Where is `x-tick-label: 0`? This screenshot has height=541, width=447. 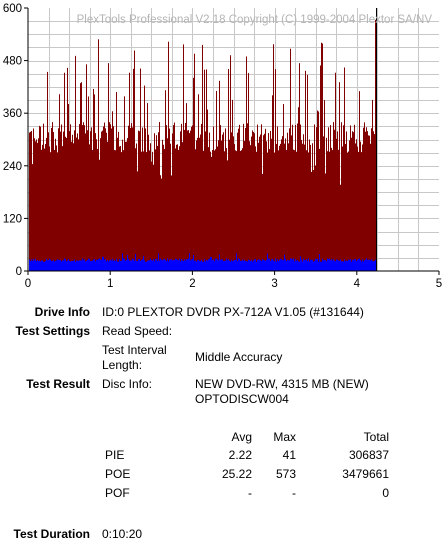 x-tick-label: 0 is located at coordinates (28, 284).